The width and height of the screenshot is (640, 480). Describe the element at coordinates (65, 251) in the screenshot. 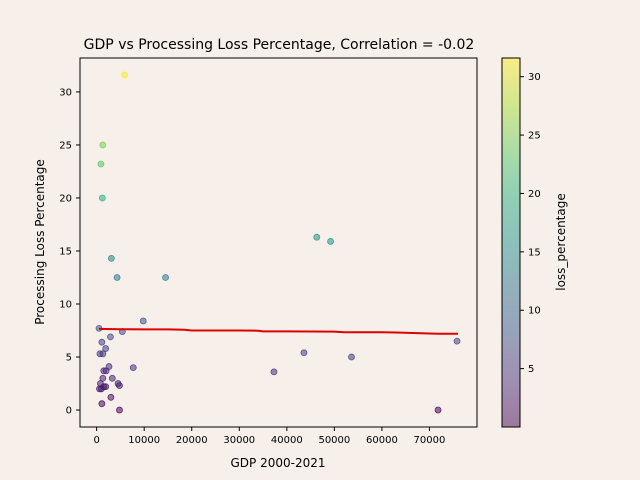

I see `y-tick-label: 15` at that location.